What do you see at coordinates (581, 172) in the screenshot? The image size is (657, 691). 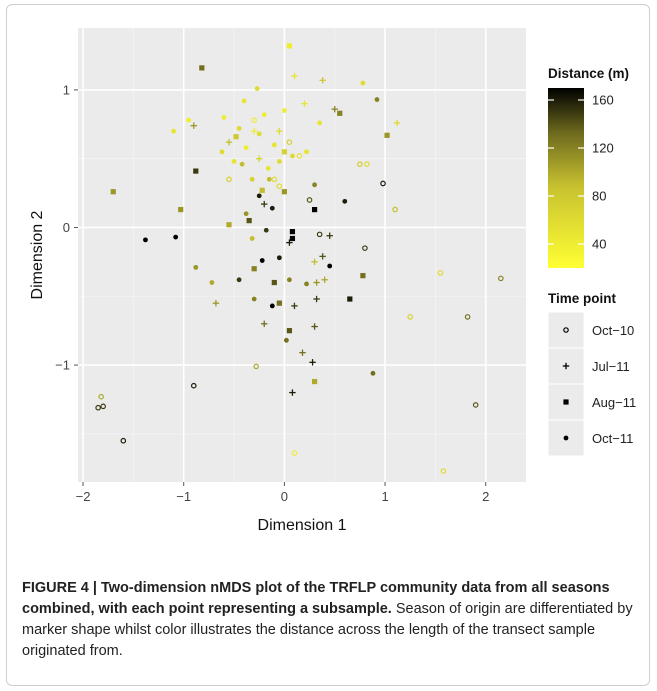 I see `color-legend-ticks: 160 120 80 40` at bounding box center [581, 172].